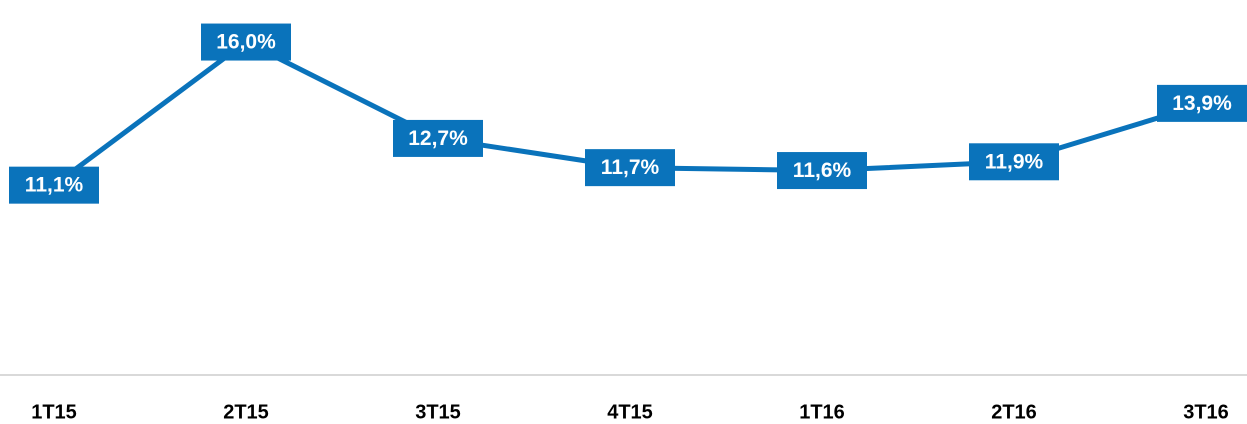 This screenshot has height=424, width=1247. I want to click on data-label: 13,9%, so click(1202, 103).